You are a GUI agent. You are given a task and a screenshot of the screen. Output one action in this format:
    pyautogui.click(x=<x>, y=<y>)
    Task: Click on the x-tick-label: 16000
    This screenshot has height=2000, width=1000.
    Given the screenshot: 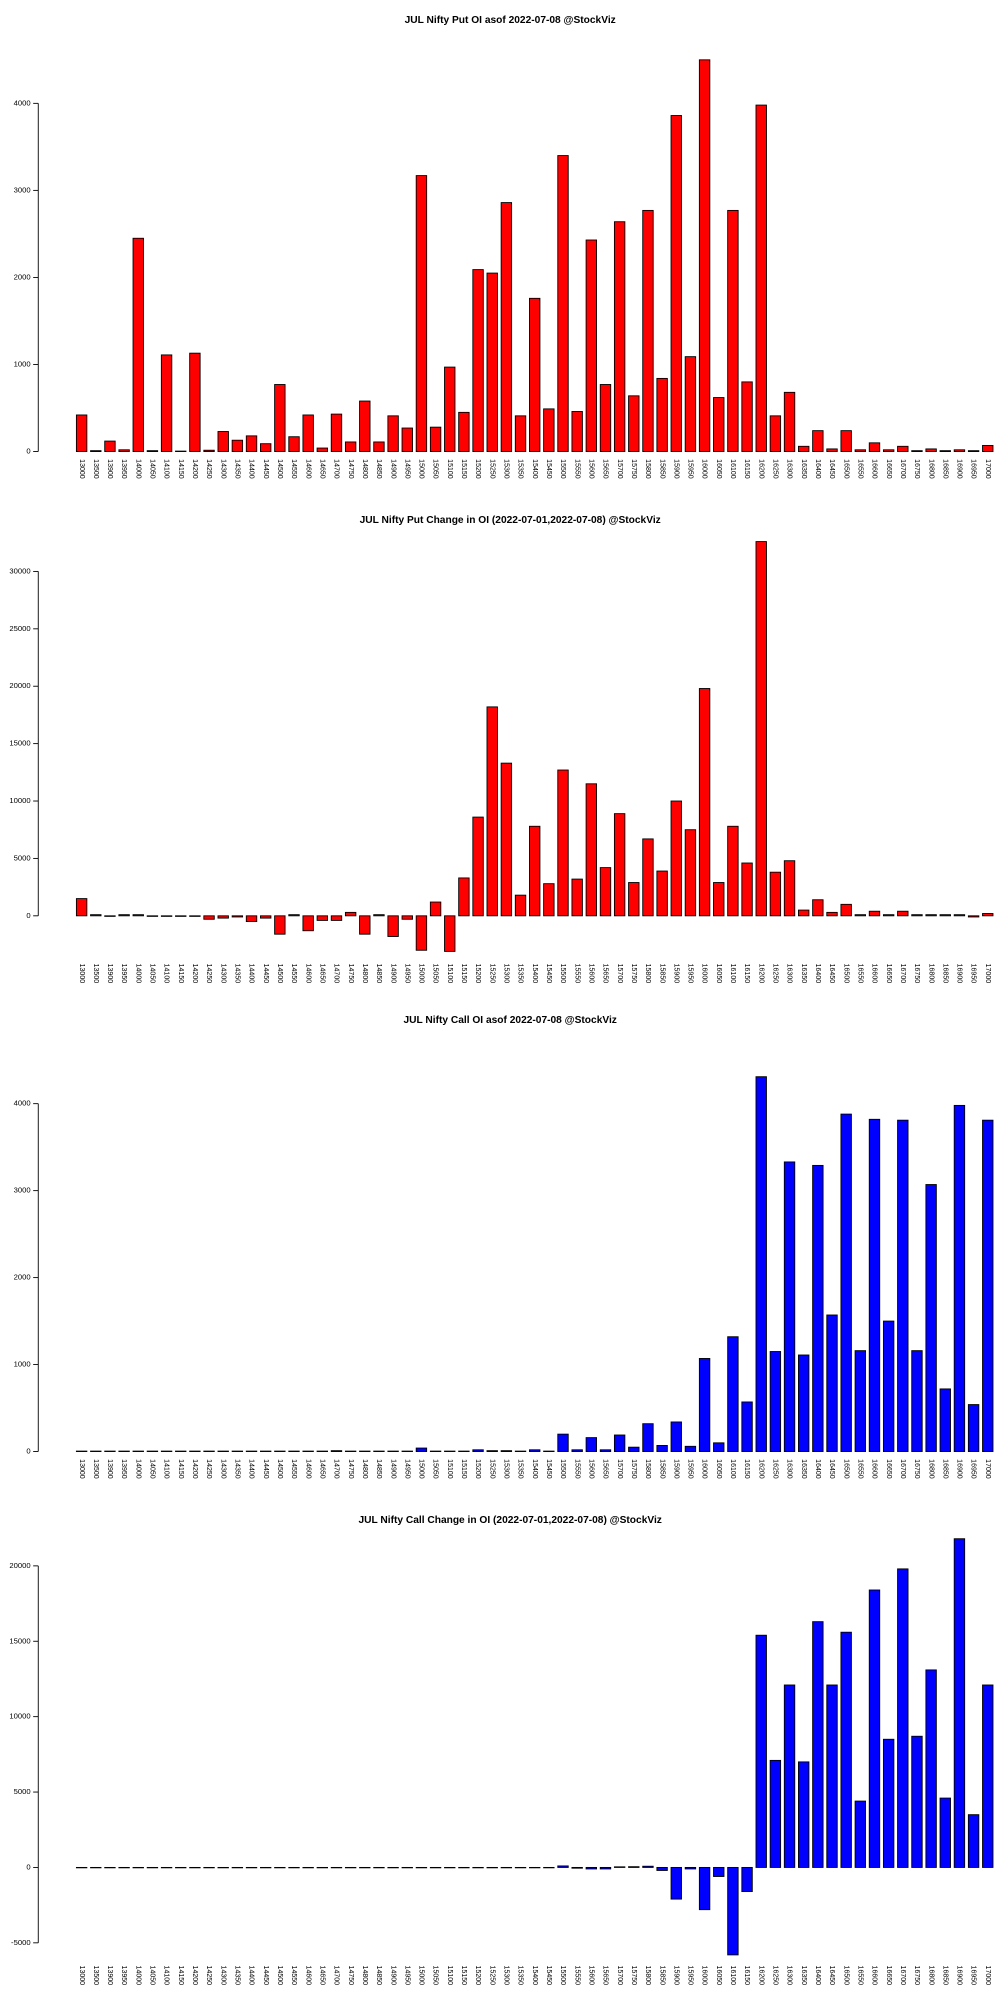 What is the action you would take?
    pyautogui.click(x=704, y=1469)
    